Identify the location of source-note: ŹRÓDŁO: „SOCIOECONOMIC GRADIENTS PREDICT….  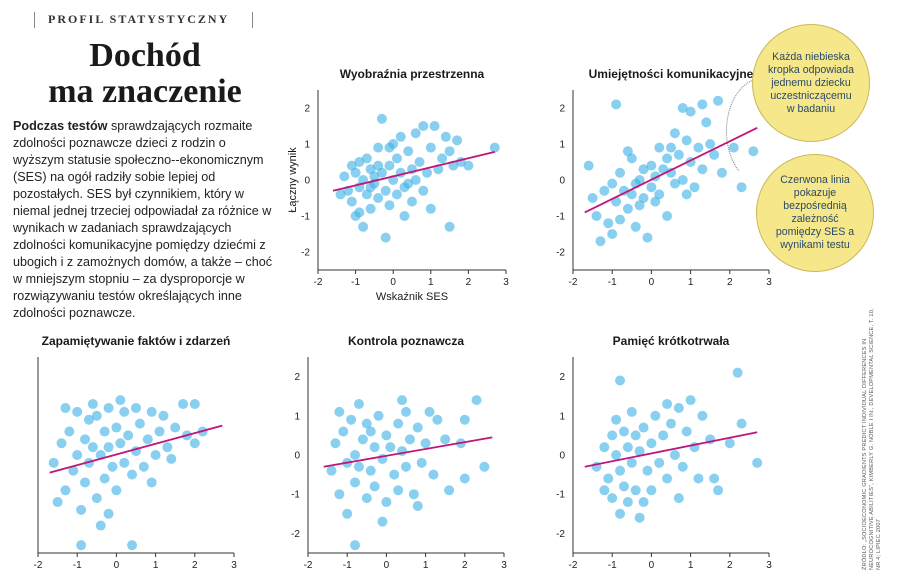
(872, 439).